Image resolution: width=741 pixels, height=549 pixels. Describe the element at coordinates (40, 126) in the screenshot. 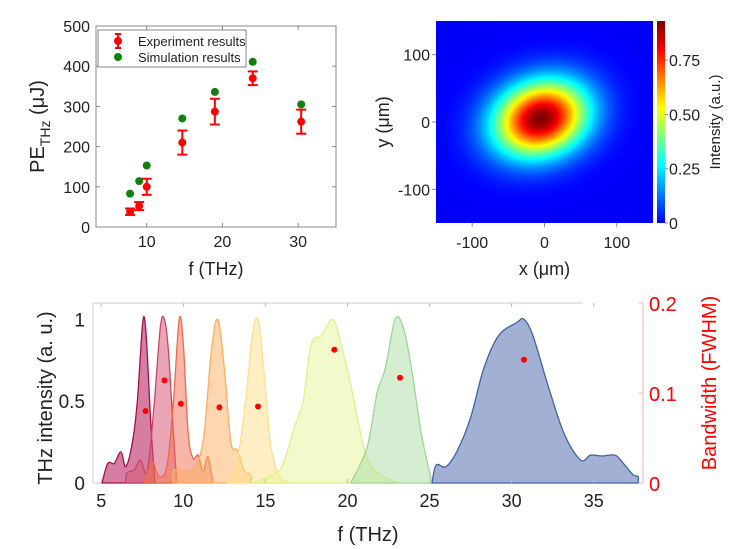

I see `y-axis-label: PETHz (μJ)` at that location.